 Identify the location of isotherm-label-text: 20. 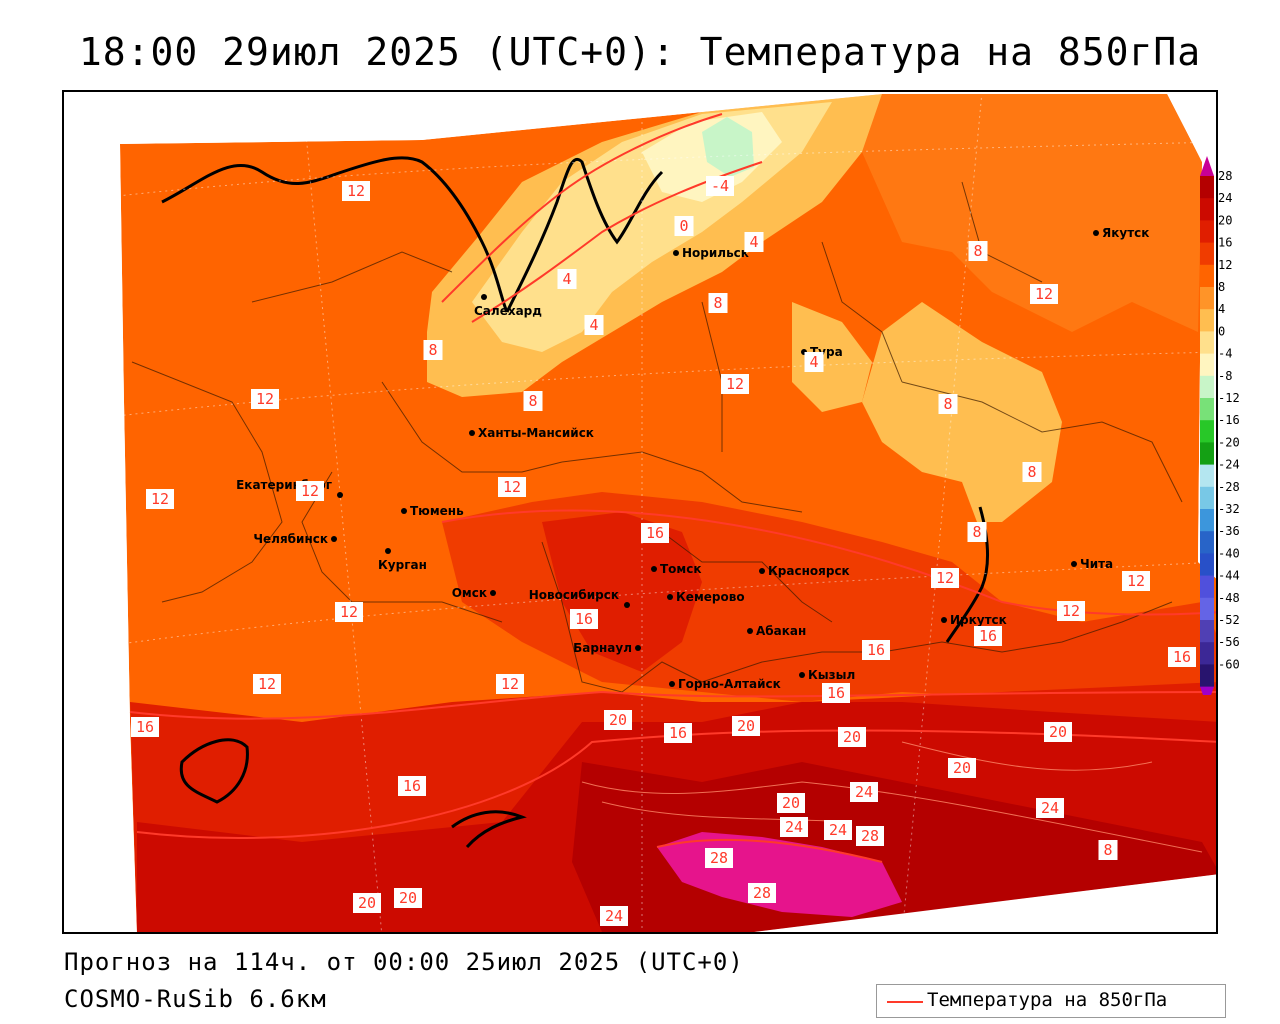
(962, 768).